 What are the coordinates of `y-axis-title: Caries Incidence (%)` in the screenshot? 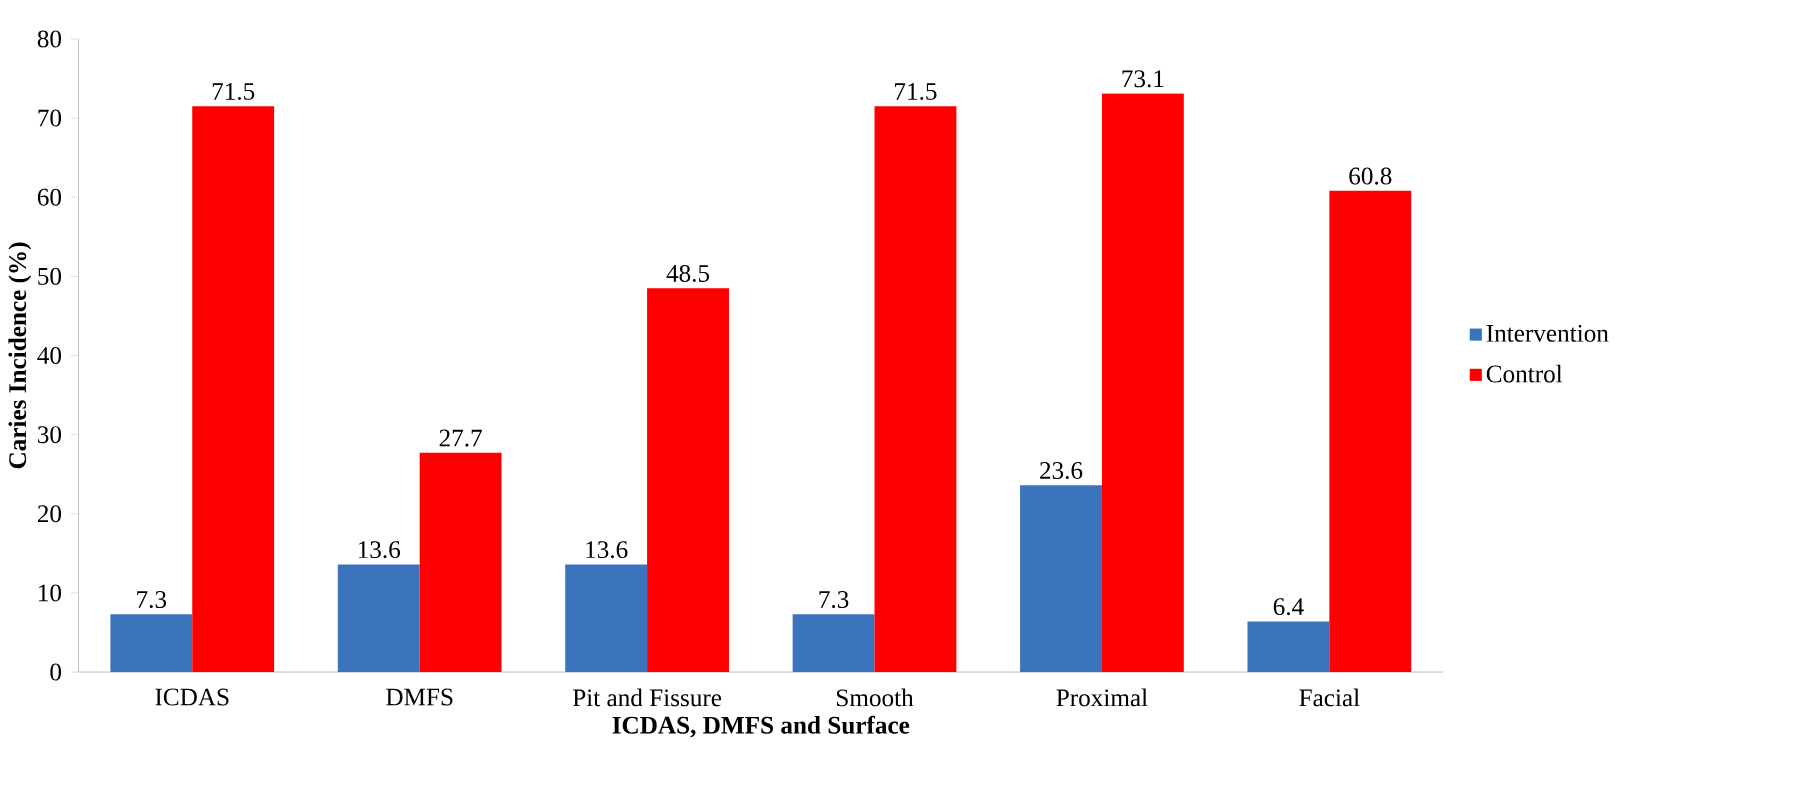 It's located at (20, 355).